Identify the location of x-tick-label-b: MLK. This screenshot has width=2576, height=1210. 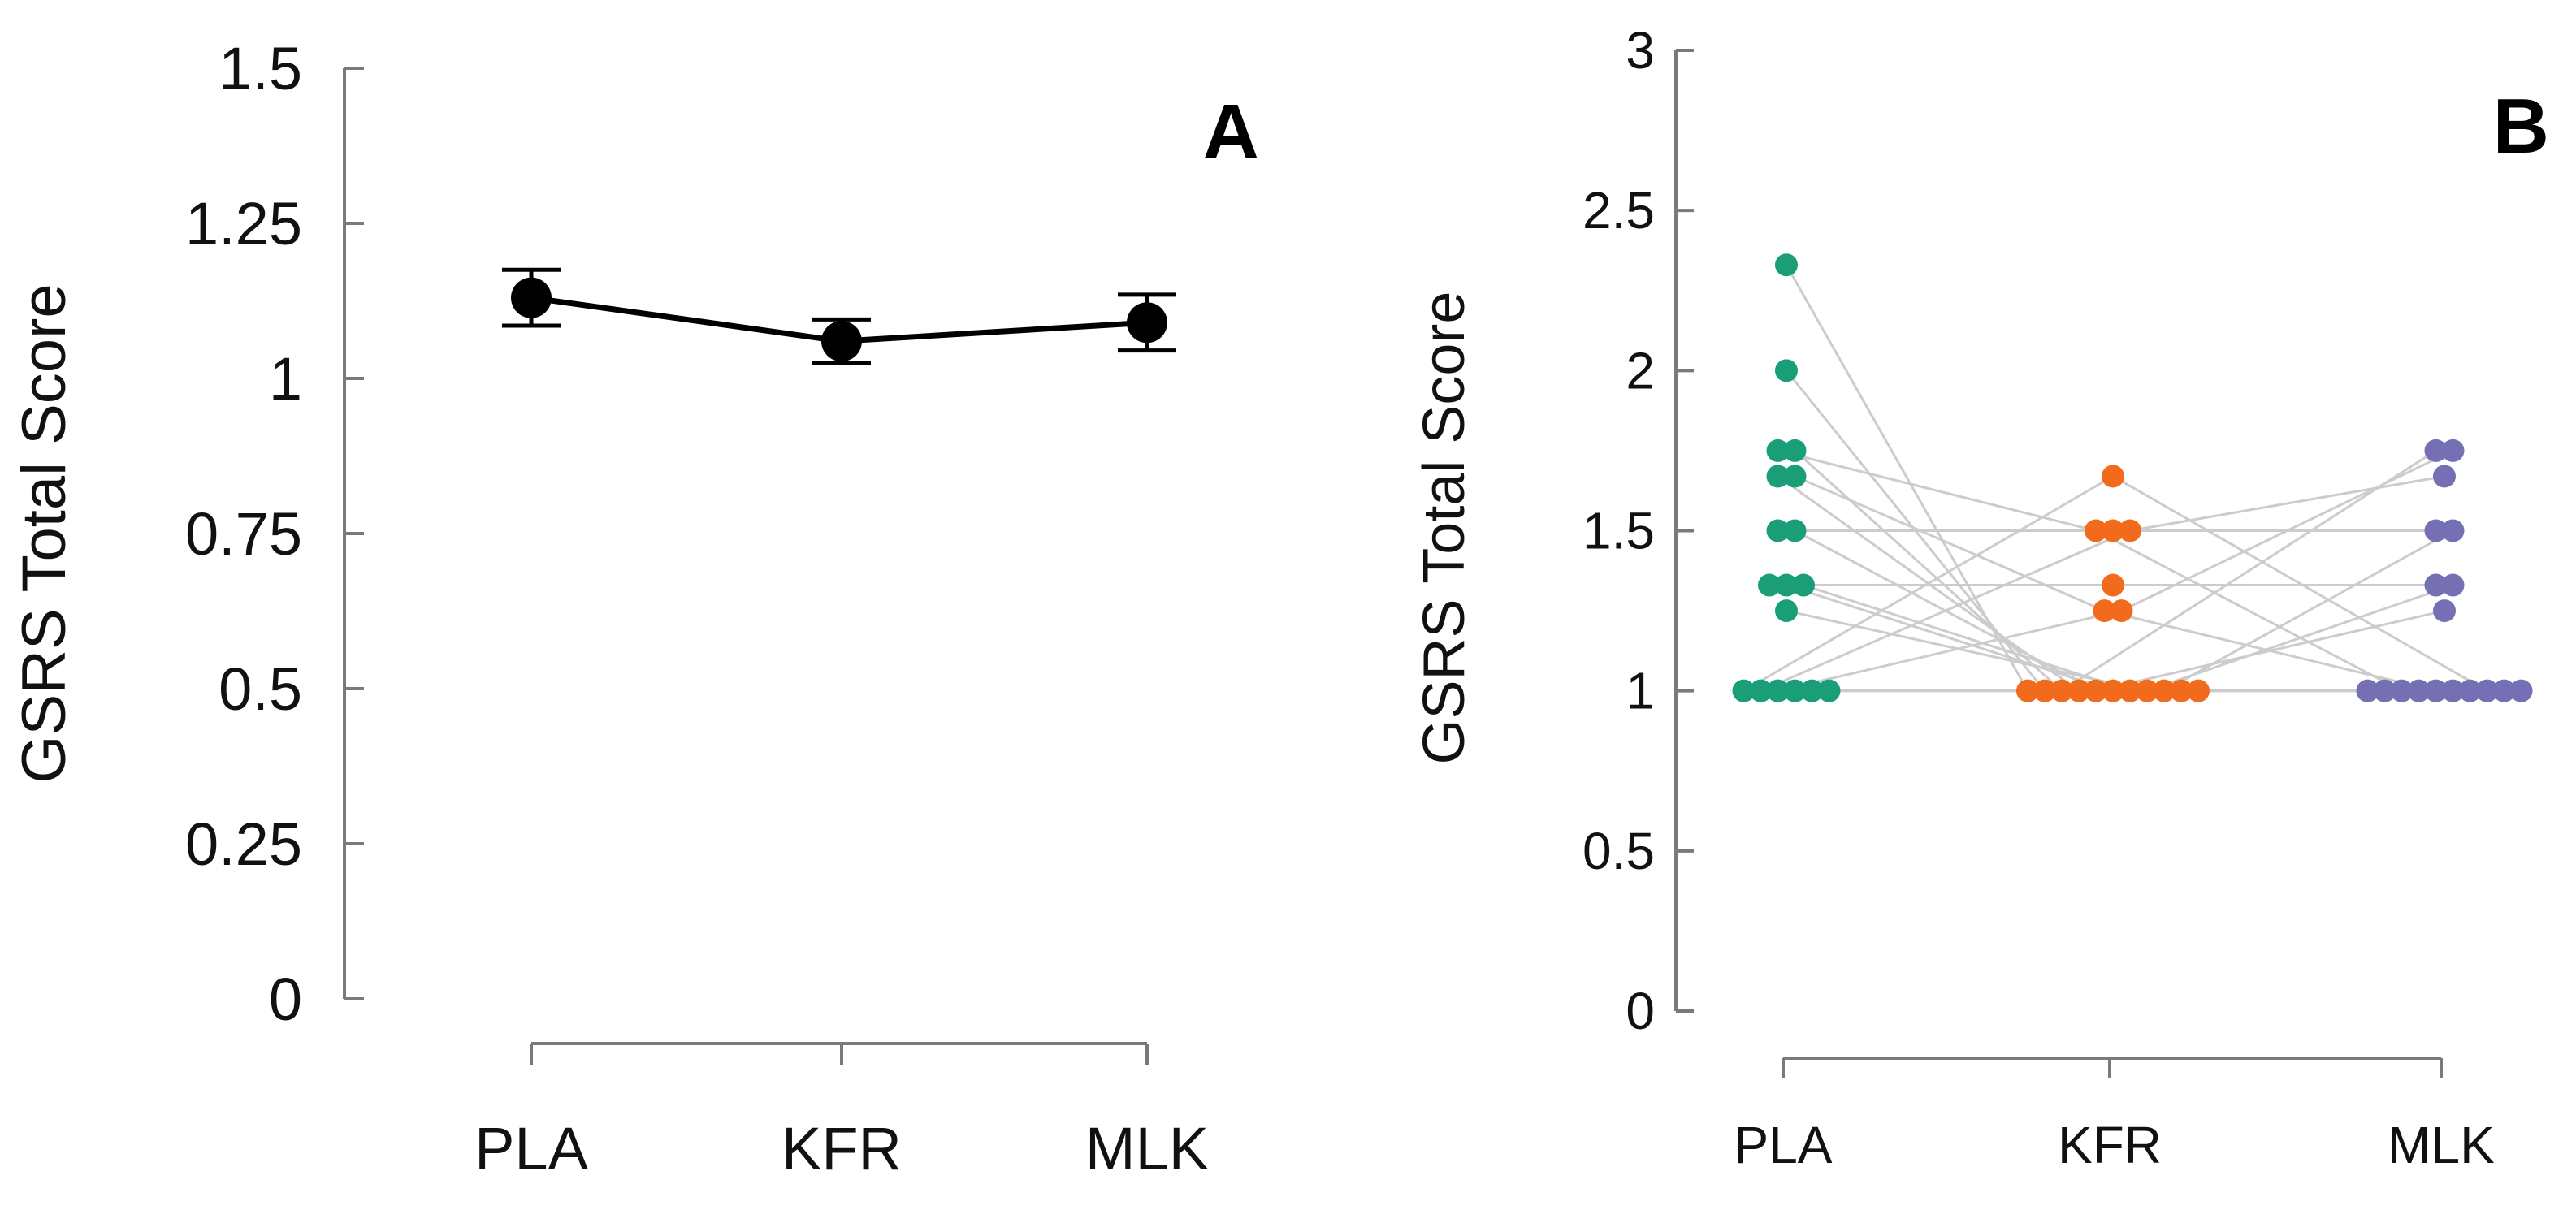
(2441, 1145).